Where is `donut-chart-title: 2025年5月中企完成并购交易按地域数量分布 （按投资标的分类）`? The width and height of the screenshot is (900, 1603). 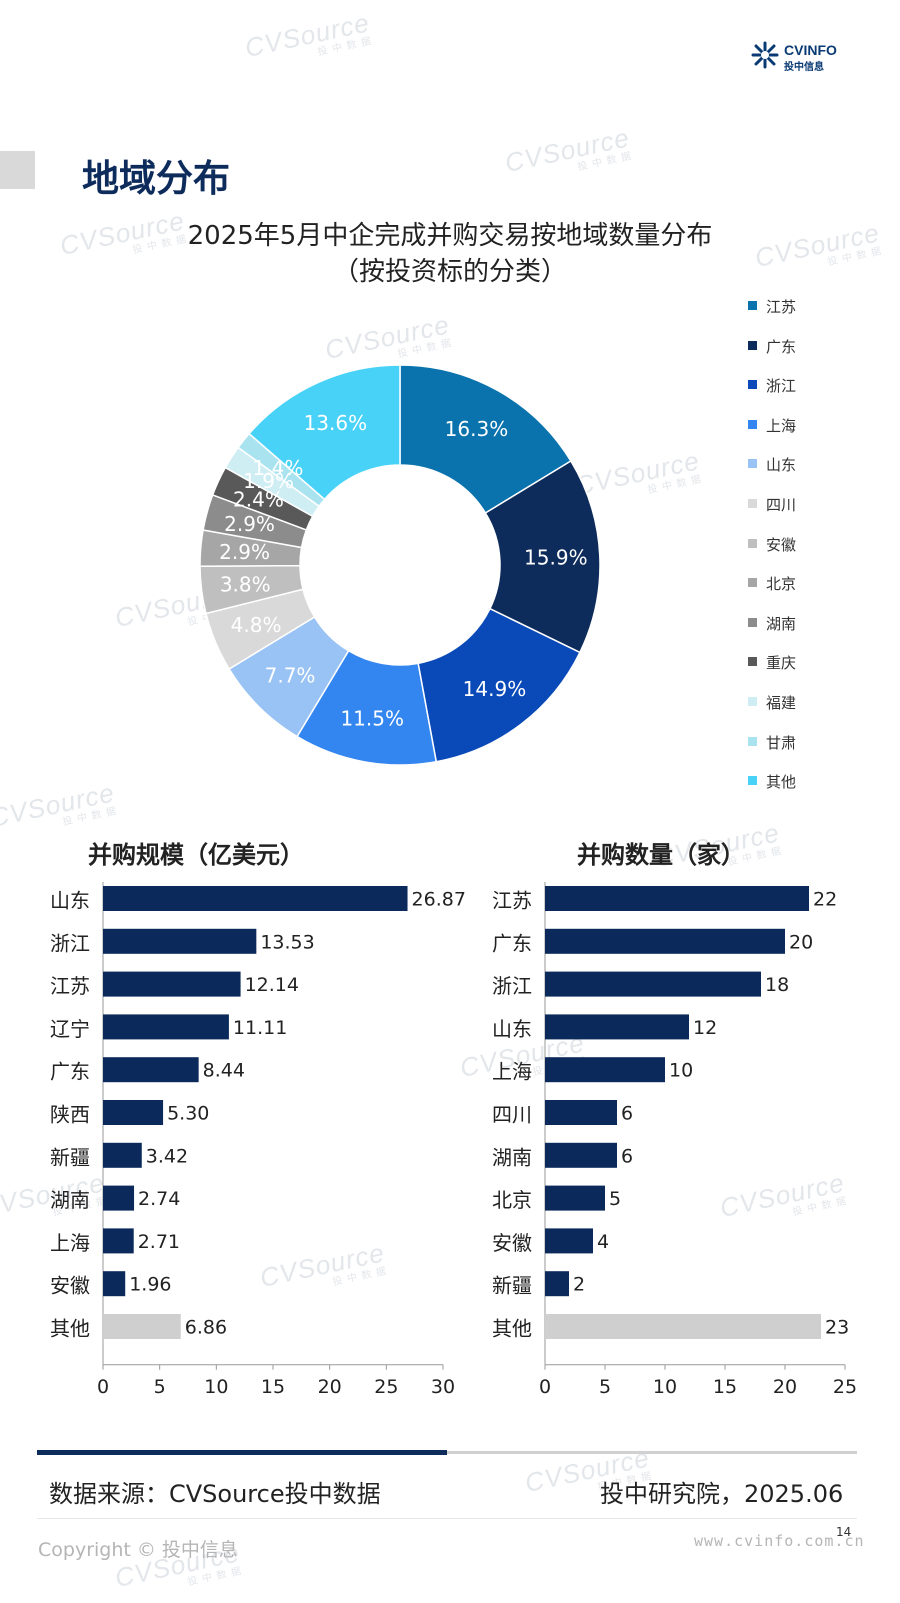 donut-chart-title: 2025年5月中企完成并购交易按地域数量分布 （按投资标的分类） is located at coordinates (450, 254).